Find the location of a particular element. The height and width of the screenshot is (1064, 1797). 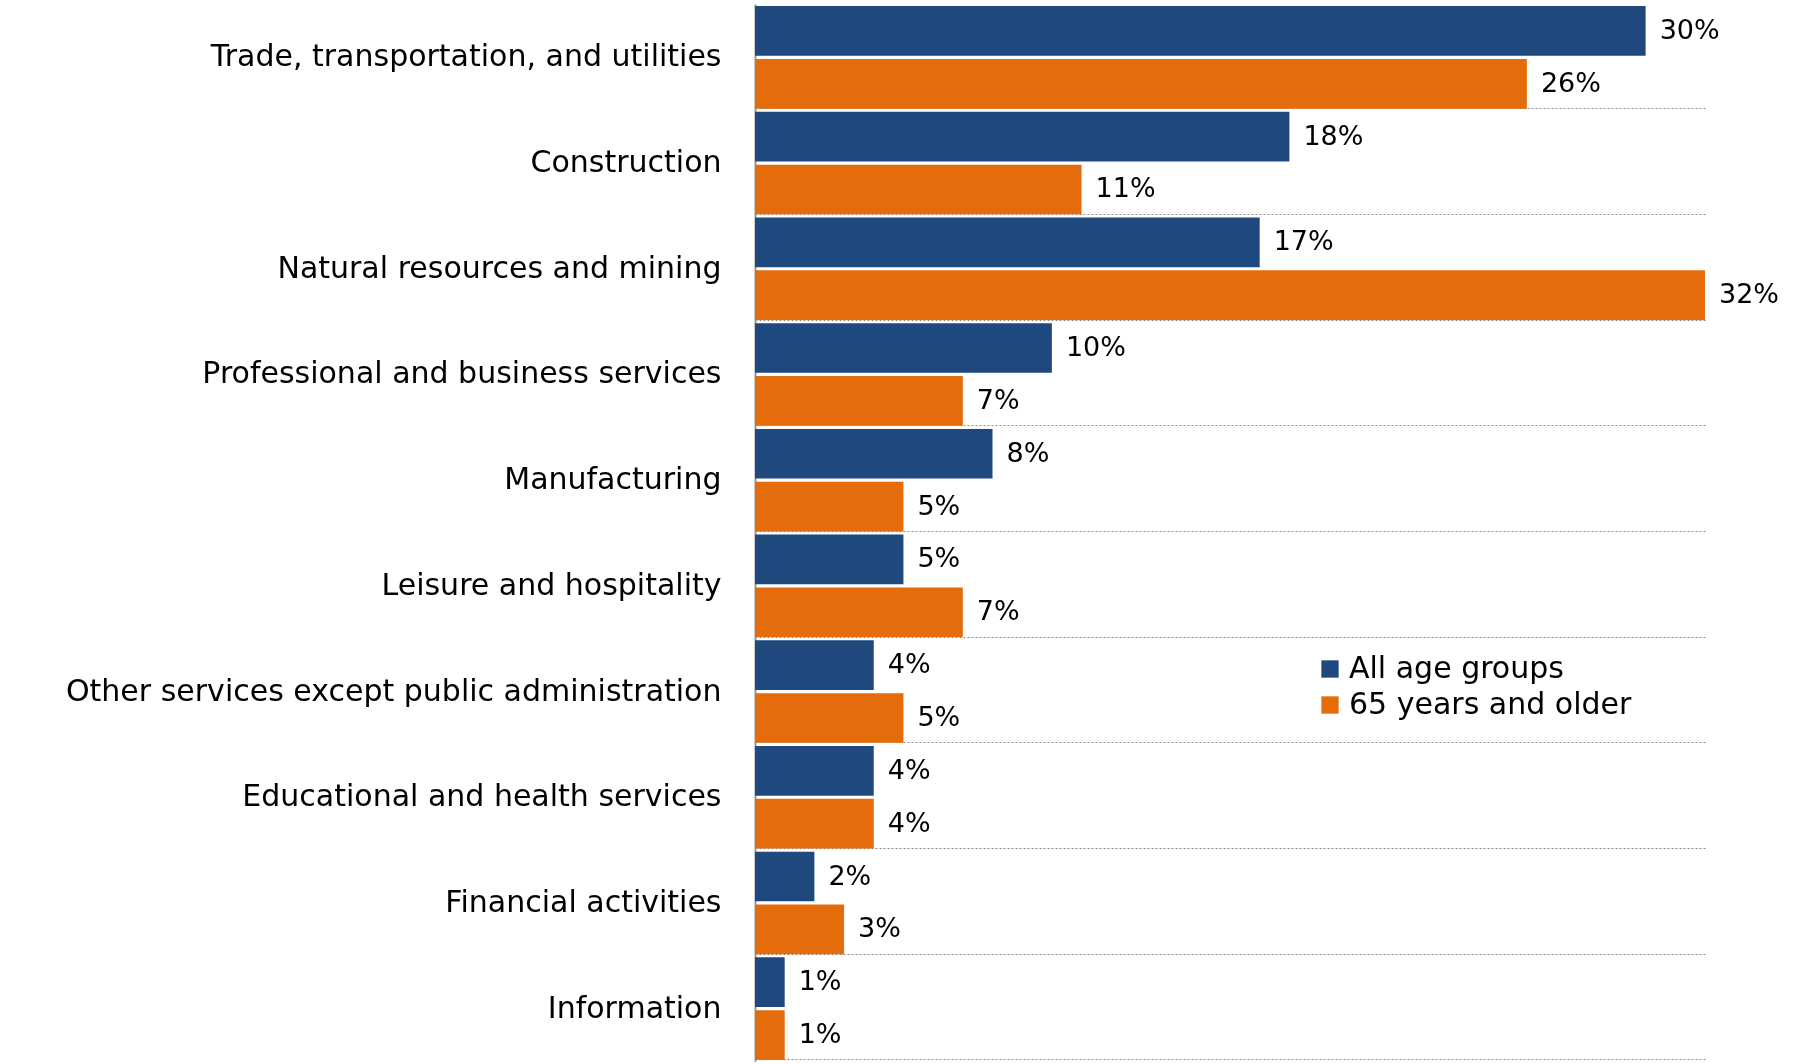

y-tick-label: Professional and business services is located at coordinates (462, 373).